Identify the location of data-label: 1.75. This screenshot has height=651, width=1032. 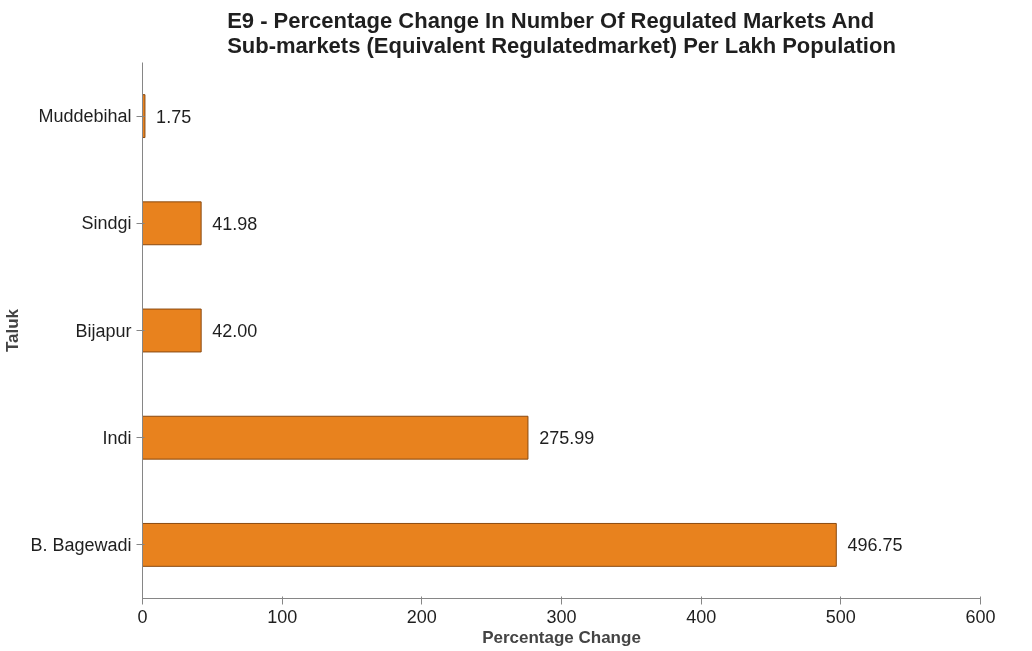
(174, 116).